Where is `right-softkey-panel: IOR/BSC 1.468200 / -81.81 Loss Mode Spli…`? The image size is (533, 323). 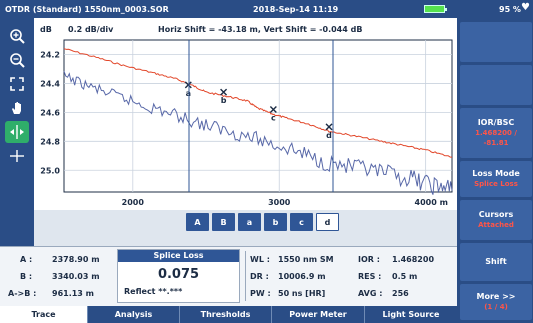
right-softkey-panel: IOR/BSC 1.468200 / -81.81 Loss Mode Spli… is located at coordinates (495, 170).